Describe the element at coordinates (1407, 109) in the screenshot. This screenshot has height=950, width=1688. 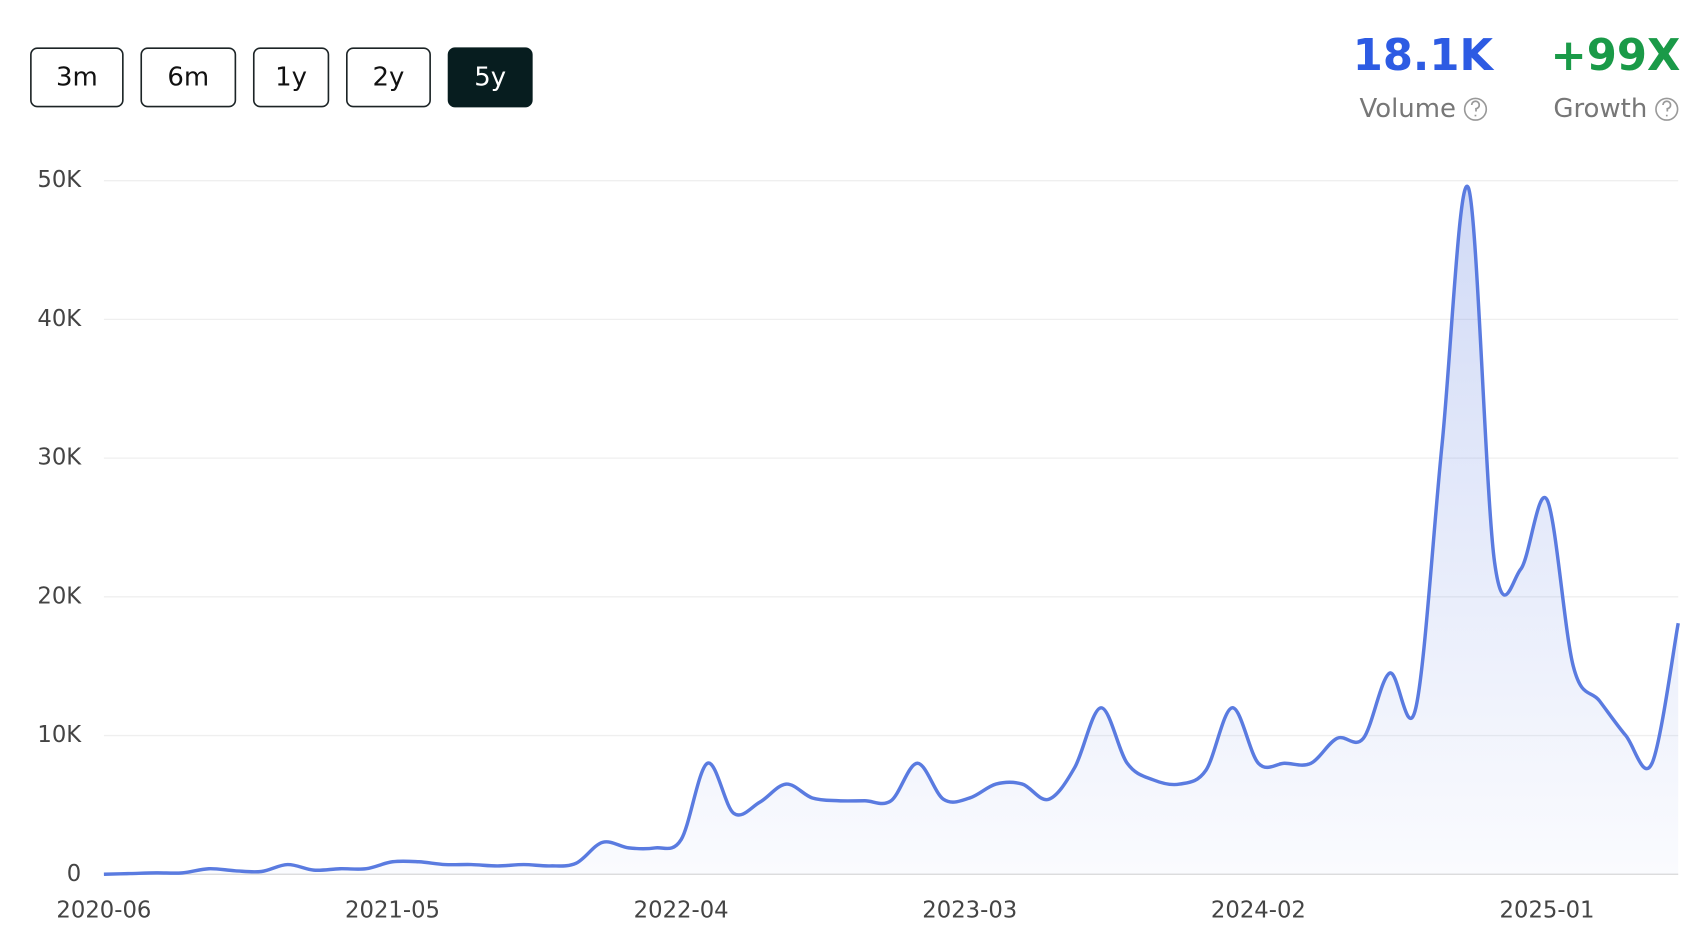
I see `stat-label: Volume` at that location.